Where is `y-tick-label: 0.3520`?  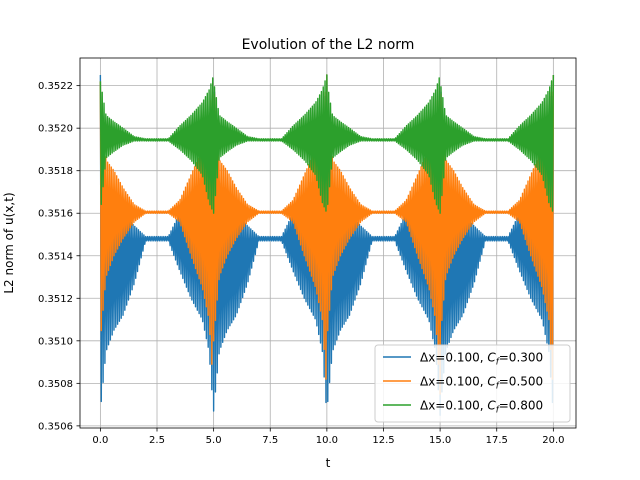
y-tick-label: 0.3520 is located at coordinates (55, 129).